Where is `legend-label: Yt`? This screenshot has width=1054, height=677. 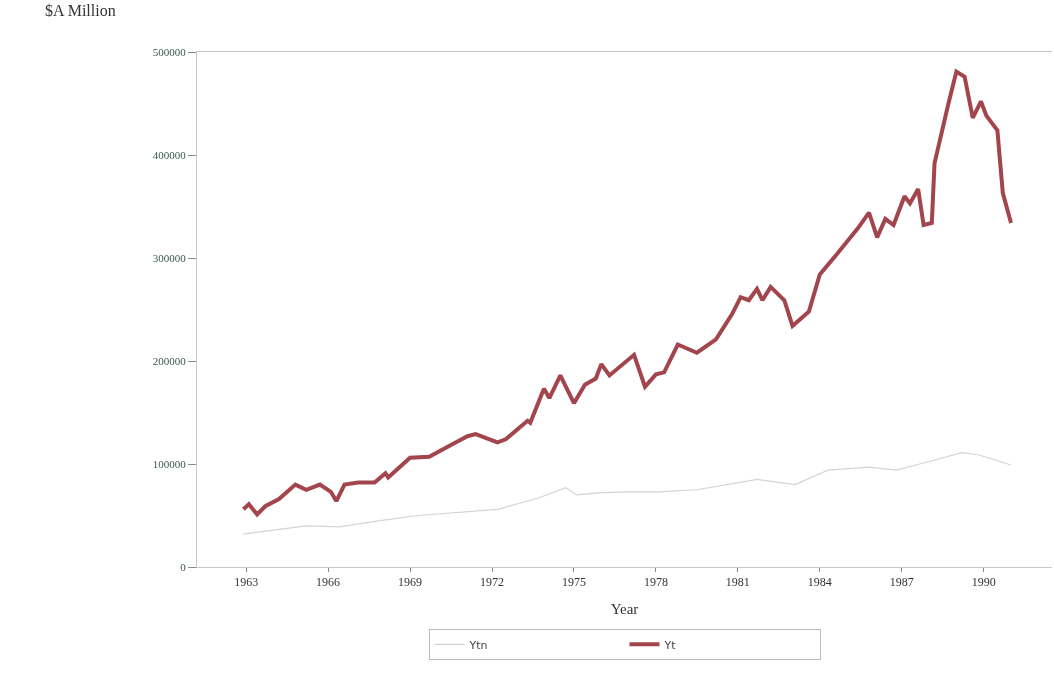
legend-label: Yt is located at coordinates (670, 645).